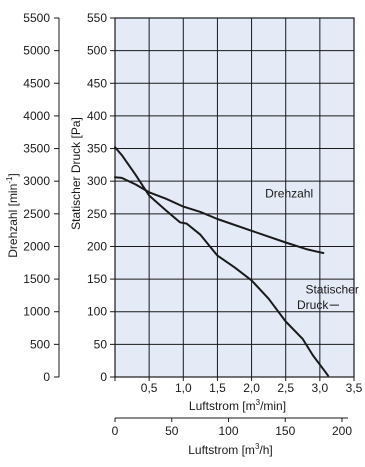  I want to click on y-right-tick-label: 450, so click(97, 83).